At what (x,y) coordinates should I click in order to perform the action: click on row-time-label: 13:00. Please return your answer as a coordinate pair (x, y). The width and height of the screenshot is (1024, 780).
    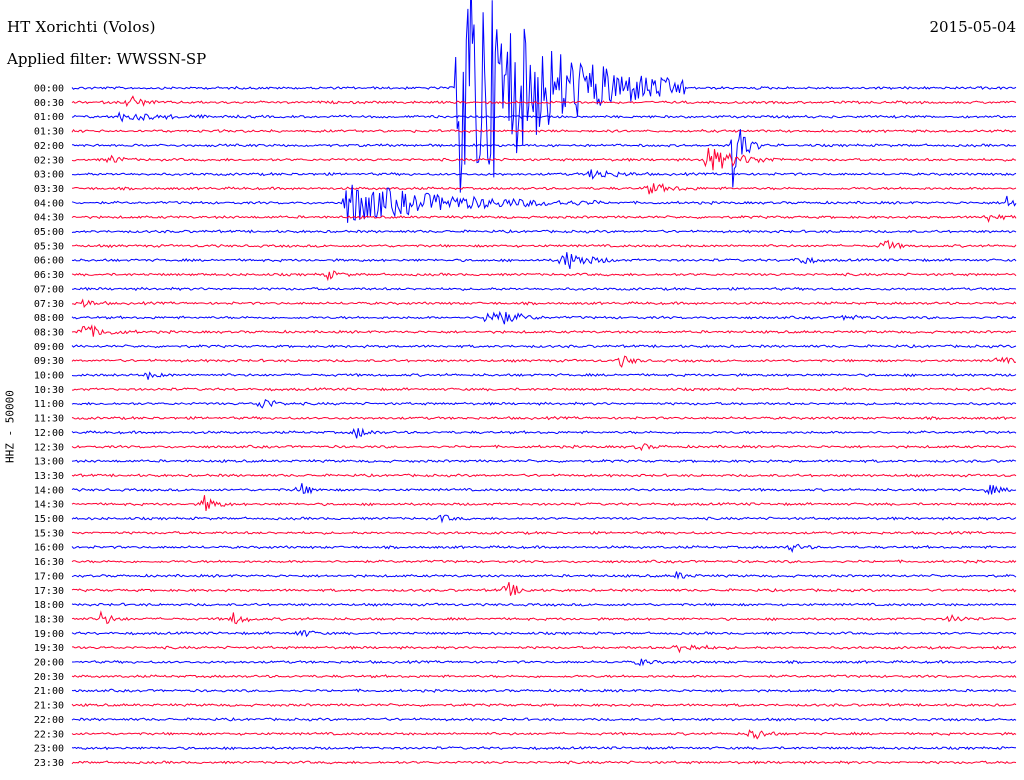
    Looking at the image, I should click on (49, 462).